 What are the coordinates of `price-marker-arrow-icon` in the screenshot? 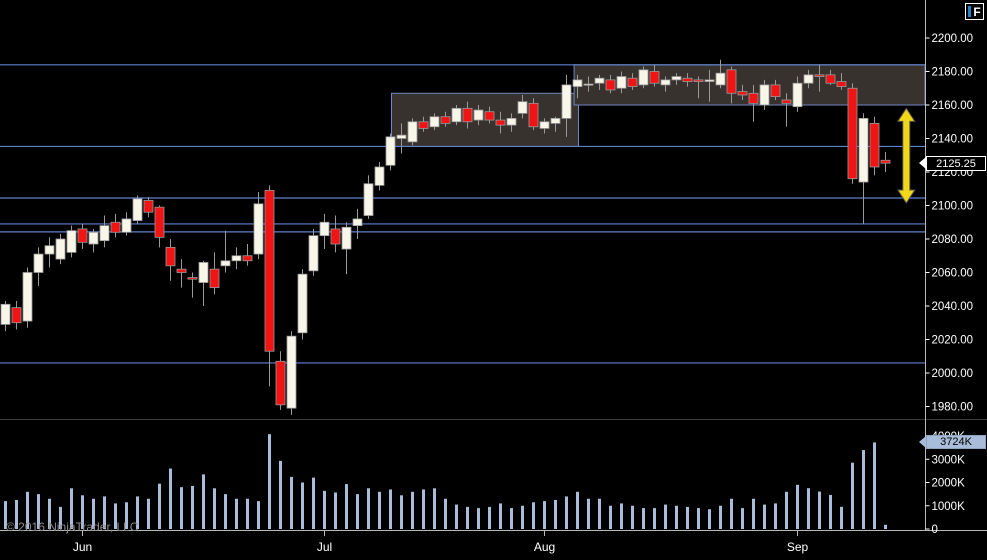 It's located at (922, 163).